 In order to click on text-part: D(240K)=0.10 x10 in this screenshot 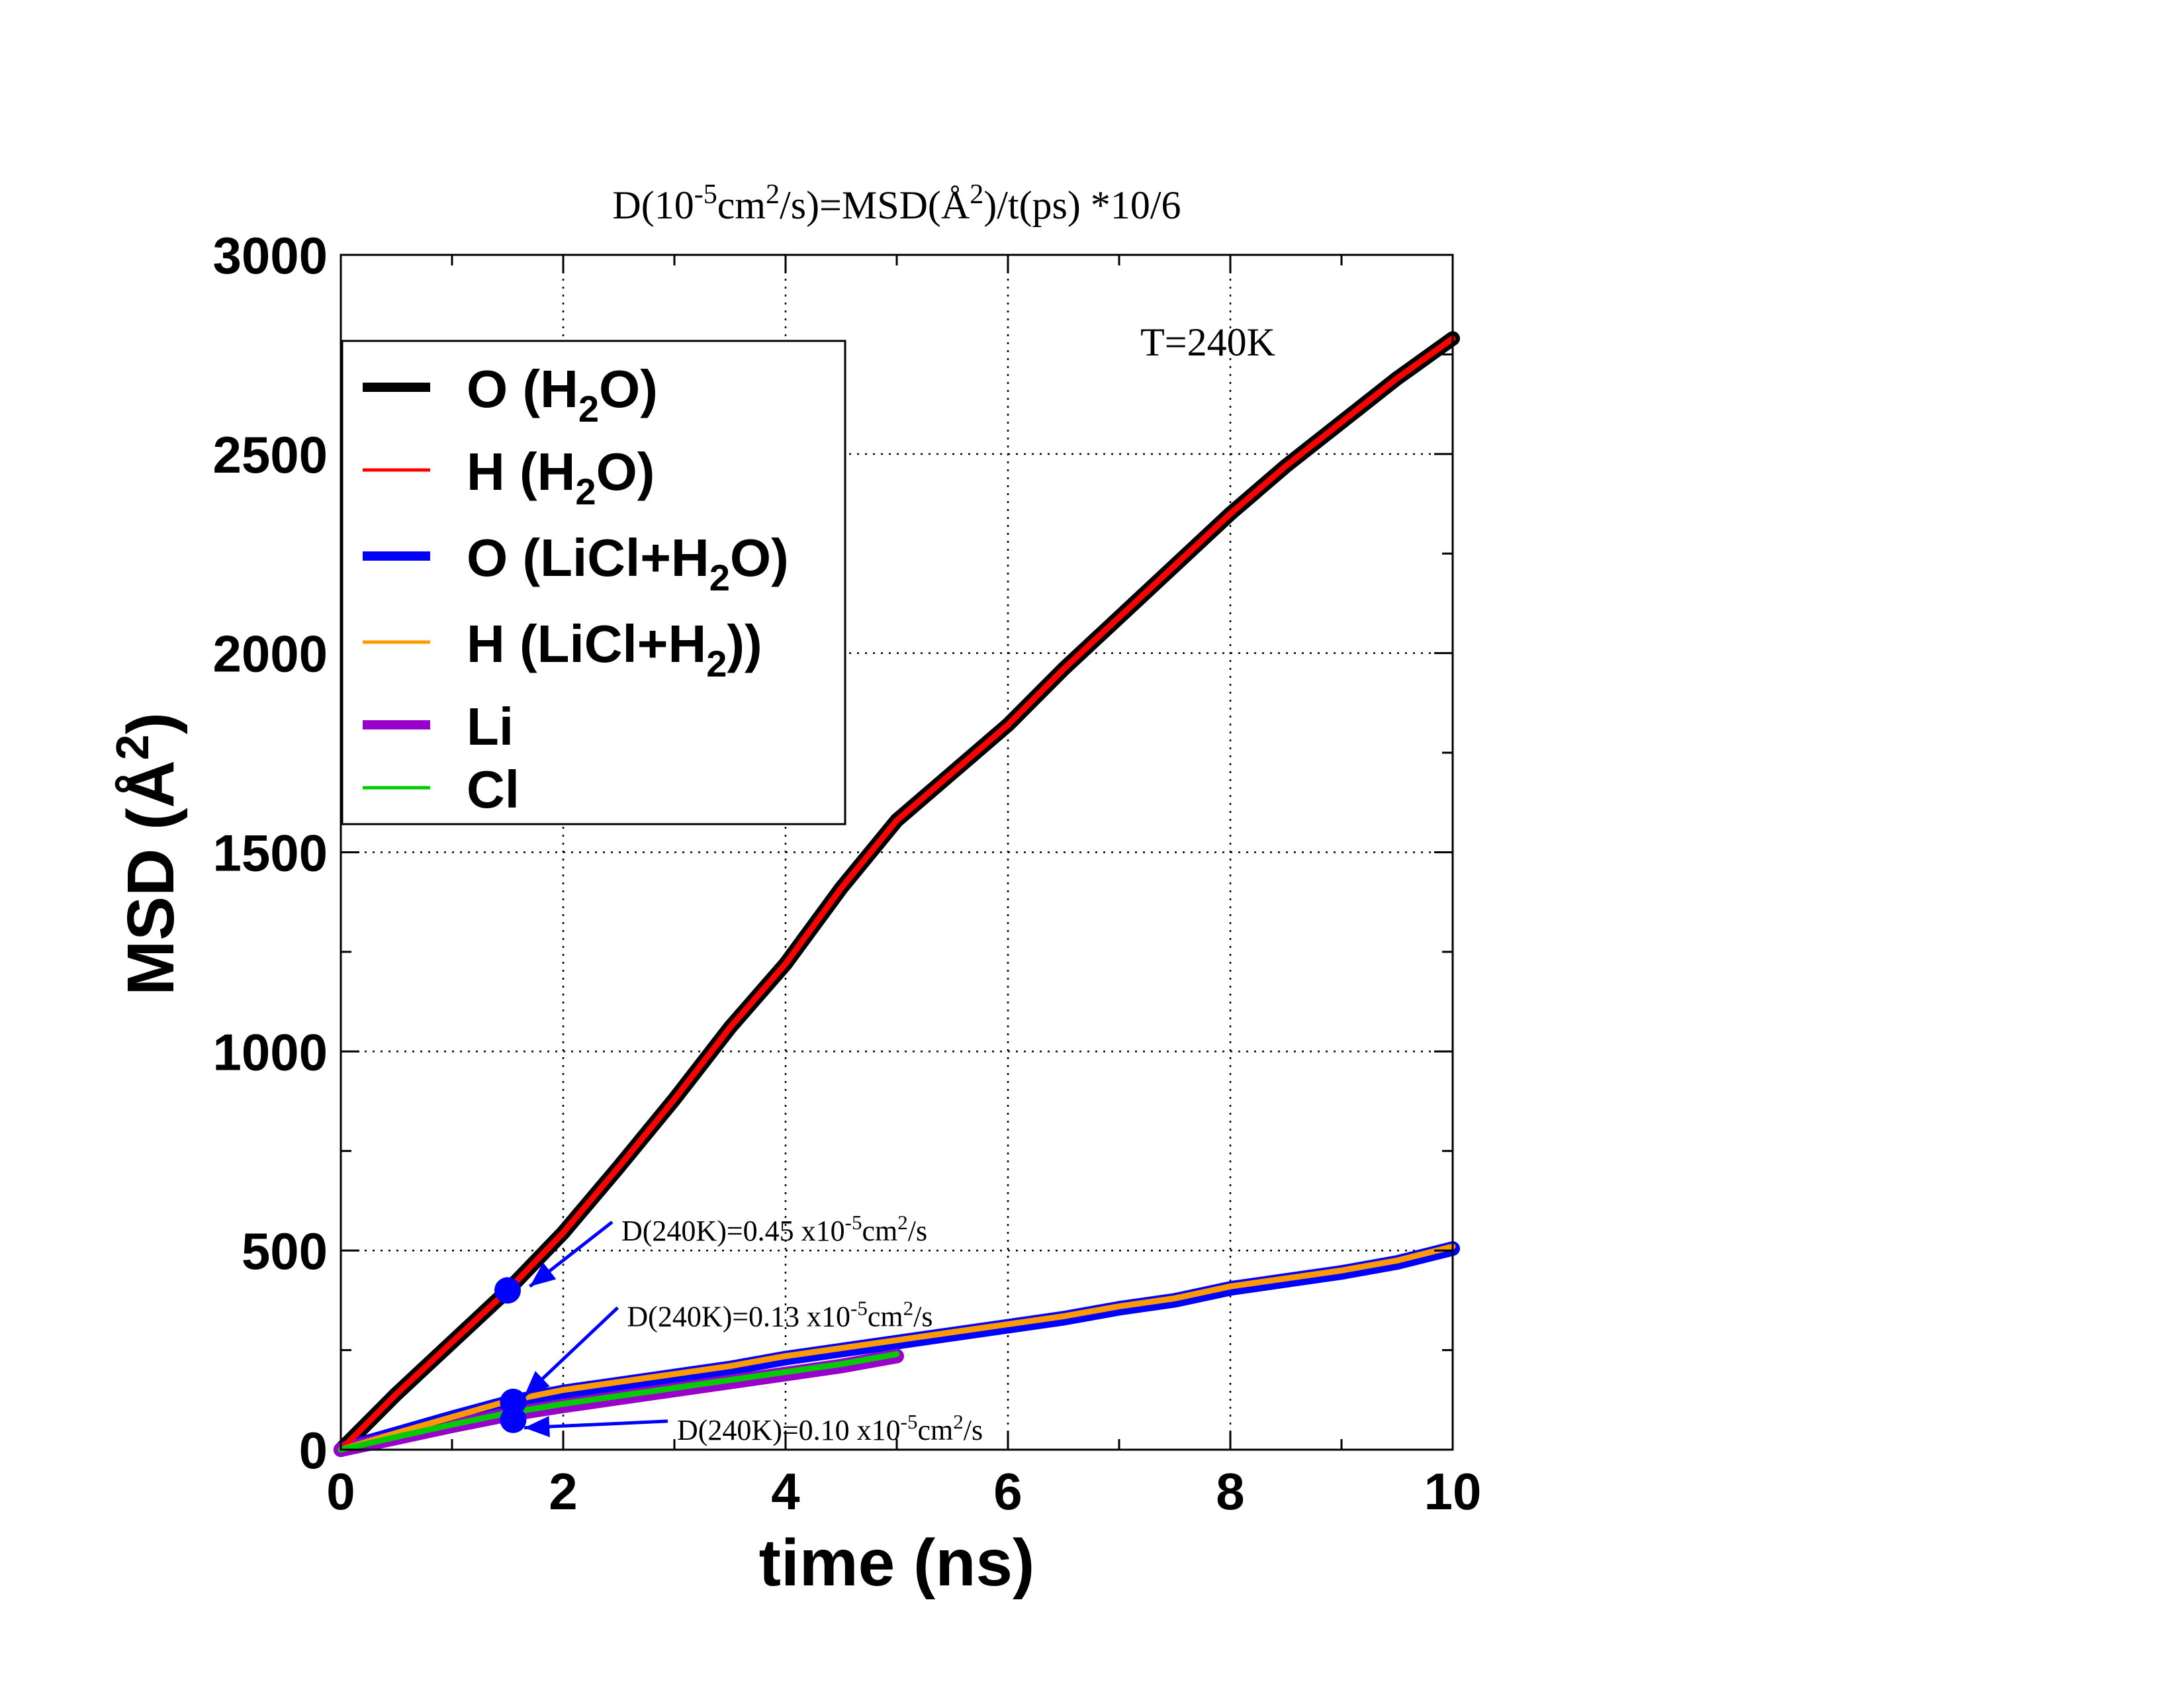, I will do `click(789, 1430)`.